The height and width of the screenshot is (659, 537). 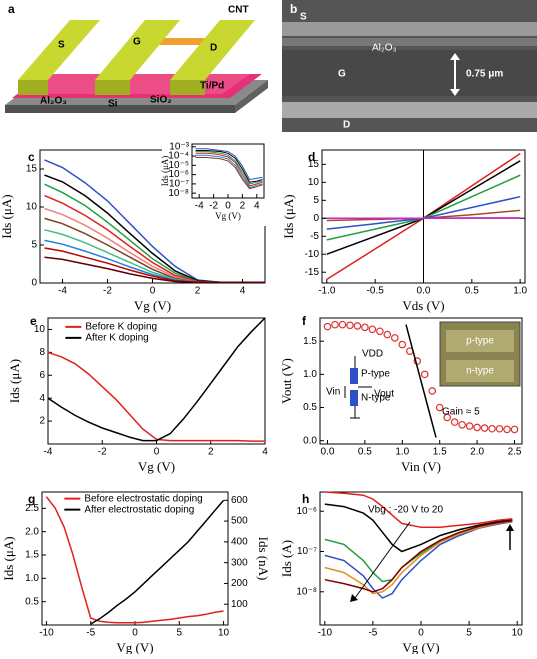 What do you see at coordinates (239, 500) in the screenshot?
I see `y2-tick-label: 600` at bounding box center [239, 500].